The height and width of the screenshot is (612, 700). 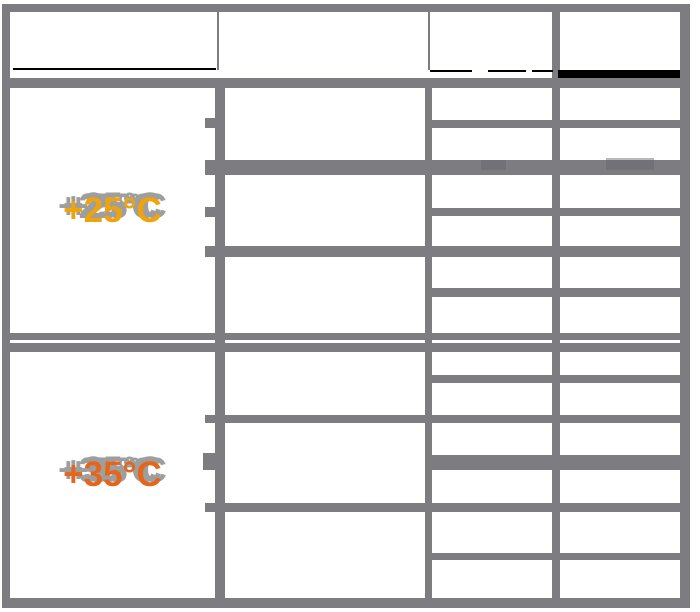 What do you see at coordinates (552, 379) in the screenshot?
I see `grid-line-bot-r1` at bounding box center [552, 379].